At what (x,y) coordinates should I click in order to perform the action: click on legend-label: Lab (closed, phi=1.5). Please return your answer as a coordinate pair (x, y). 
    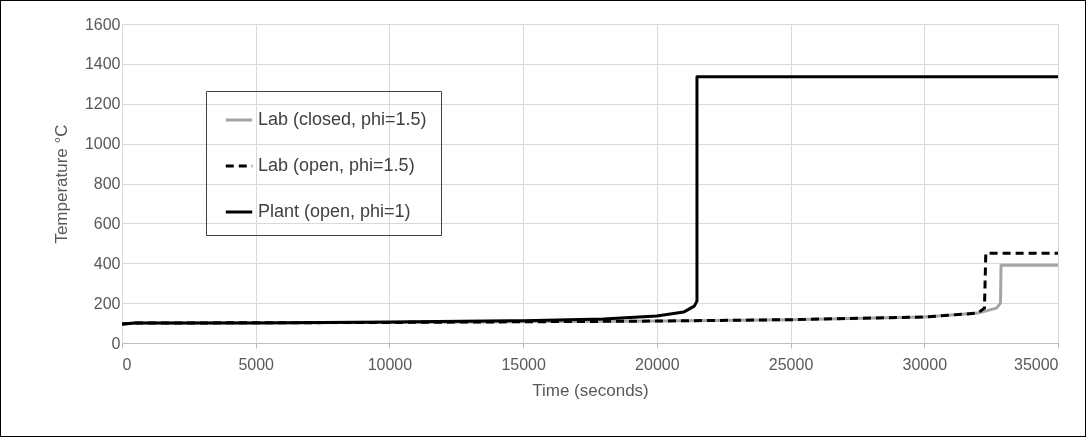
    Looking at the image, I should click on (342, 119).